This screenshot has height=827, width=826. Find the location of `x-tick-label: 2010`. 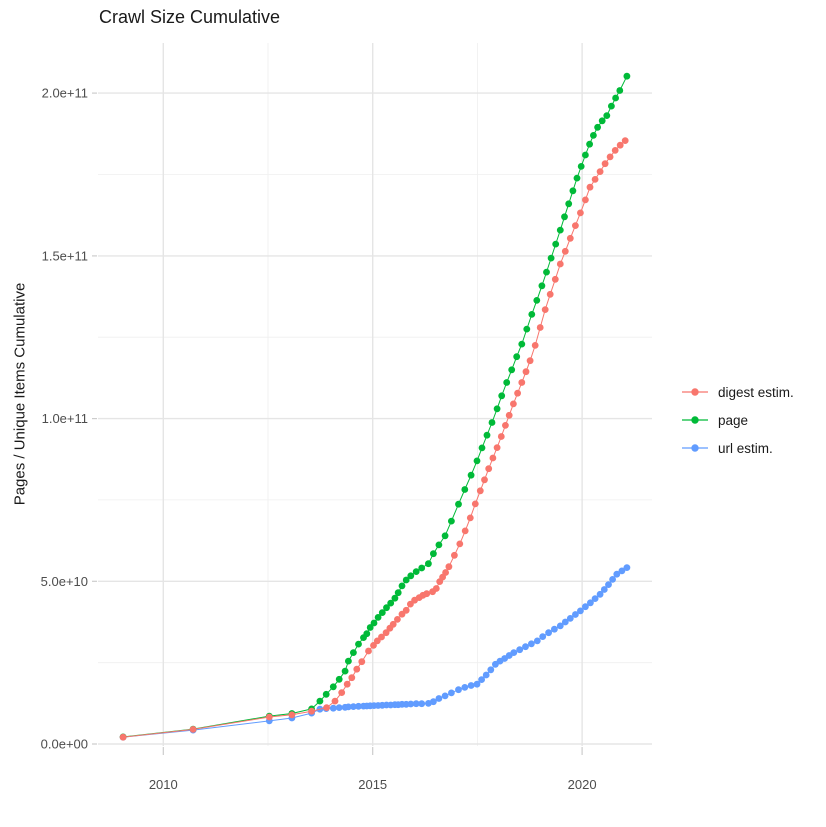

x-tick-label: 2010 is located at coordinates (163, 784).